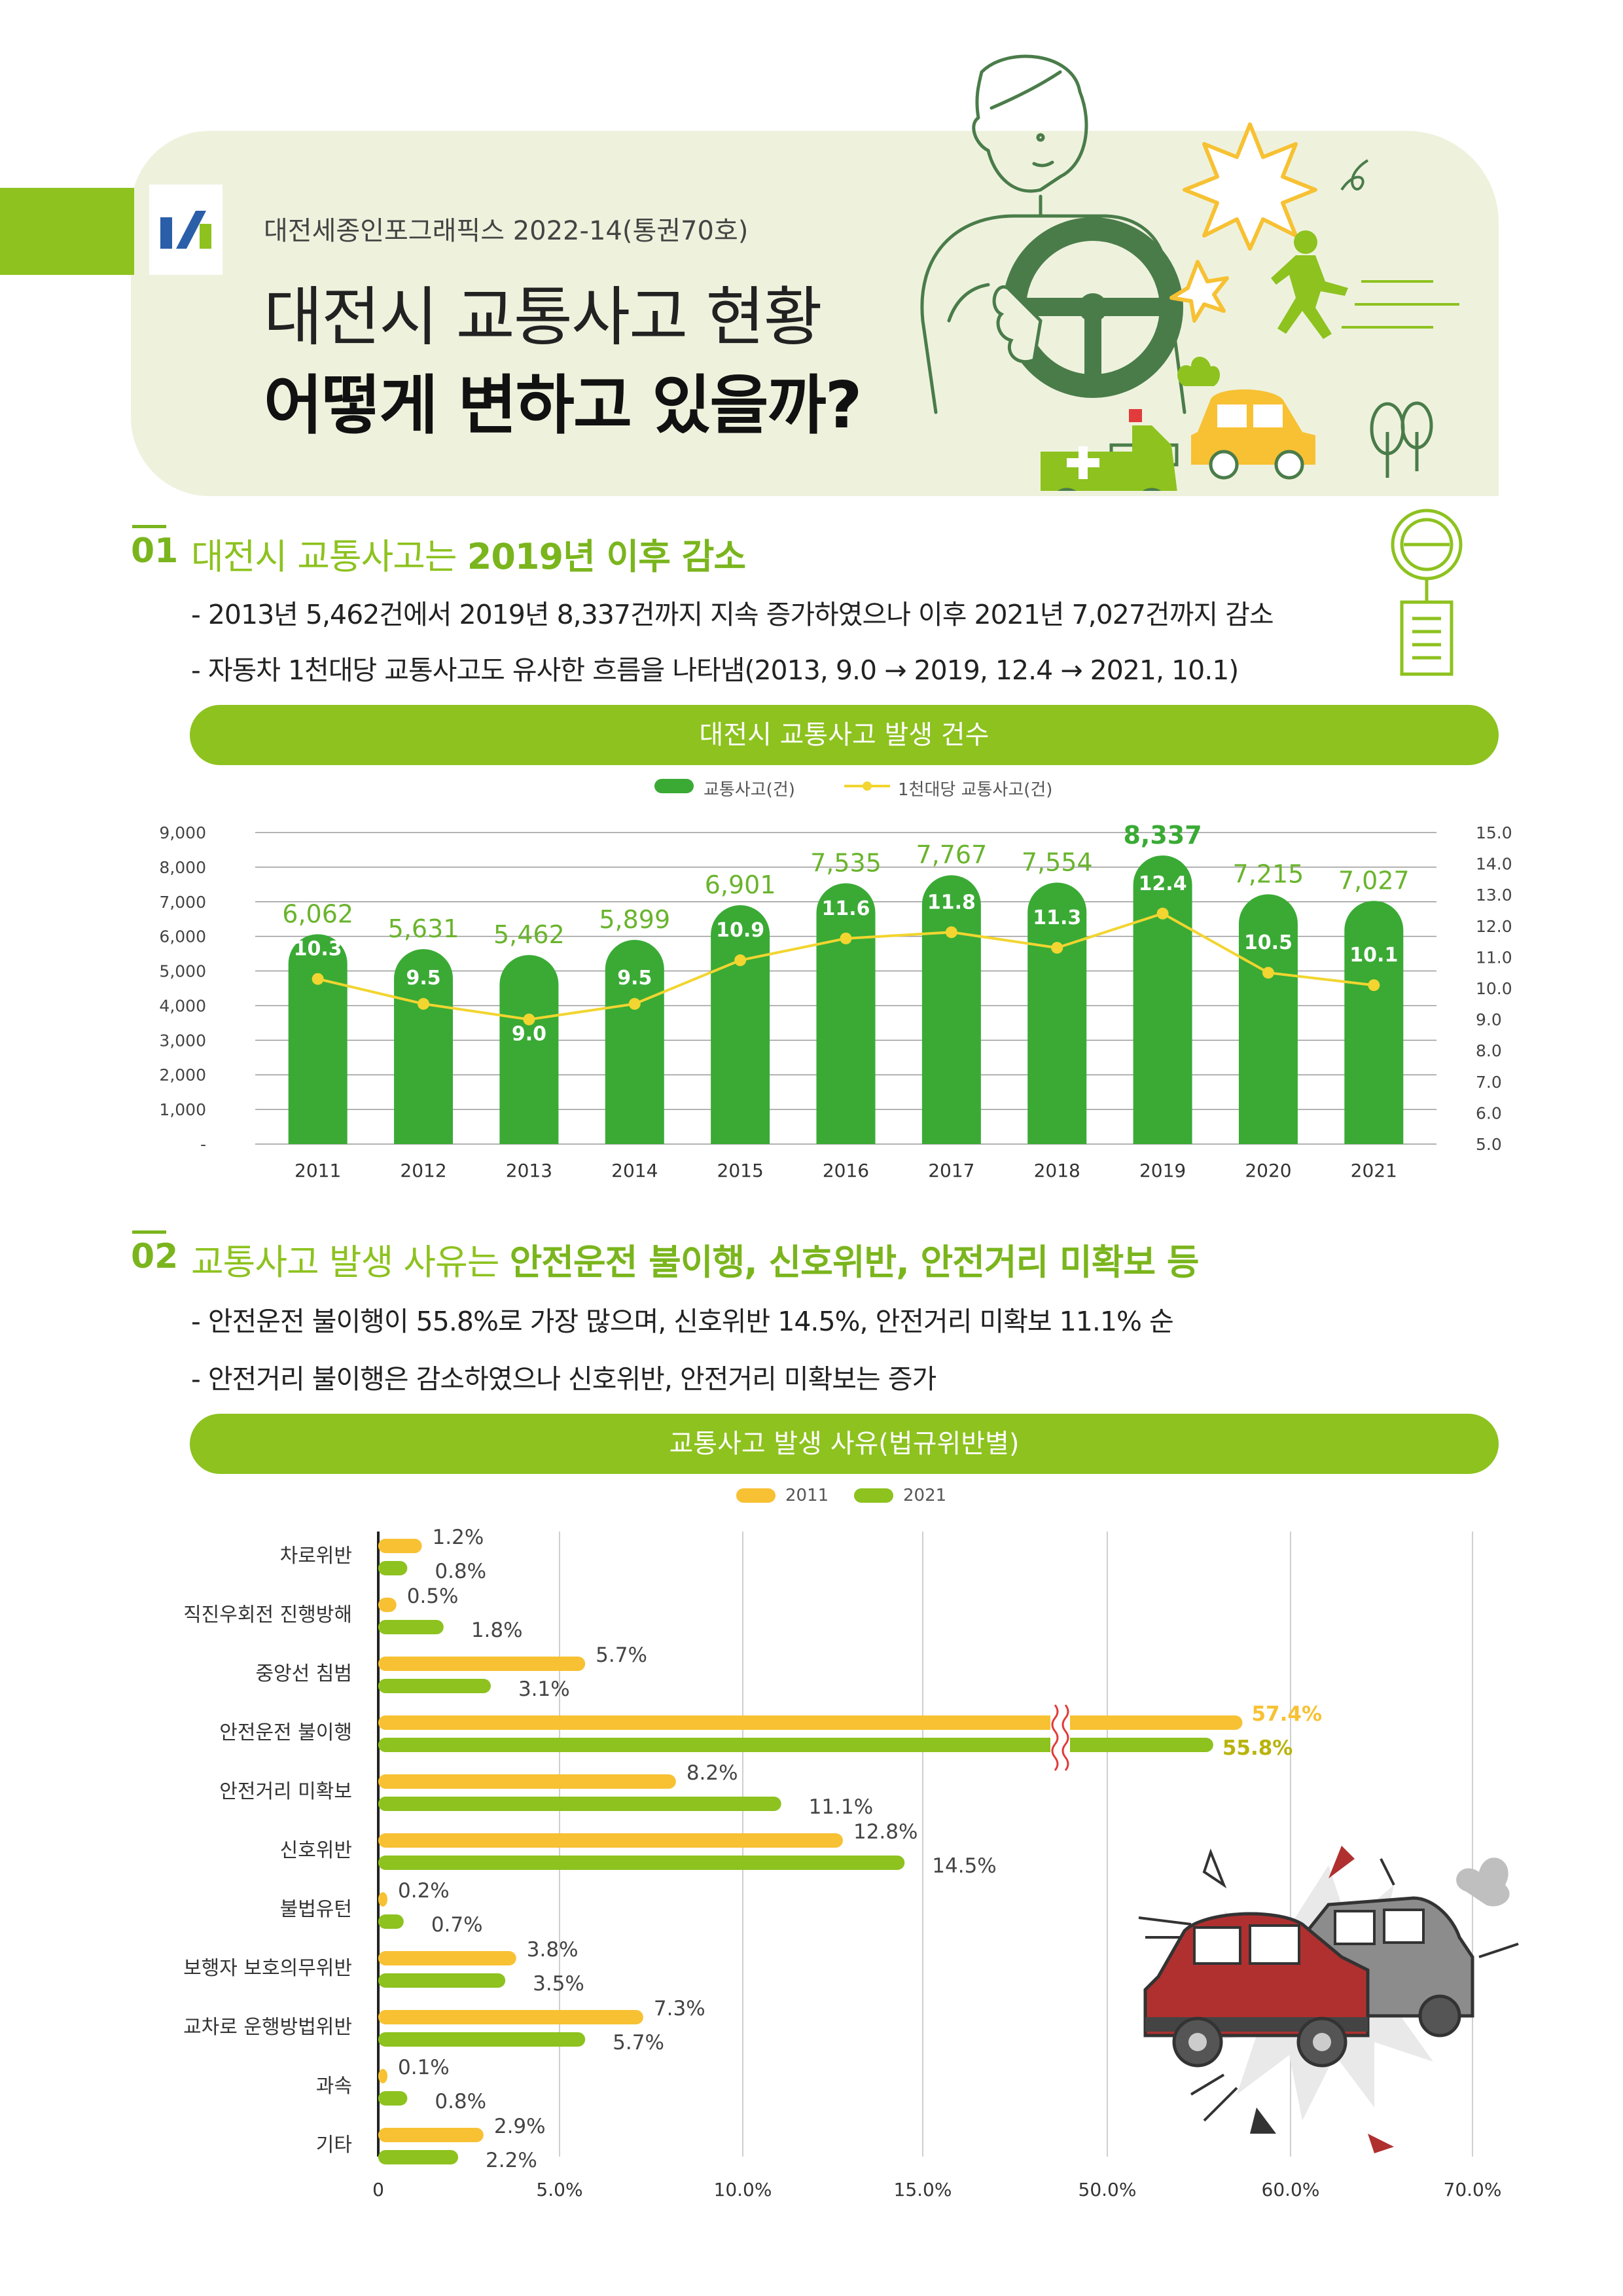 Image resolution: width=1623 pixels, height=2296 pixels. I want to click on value-label-2011: 0.5%, so click(433, 1596).